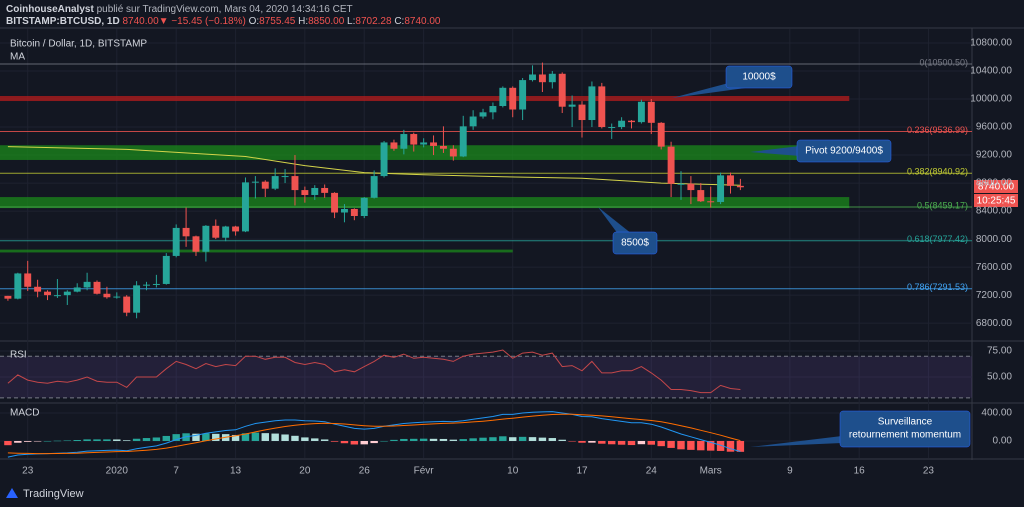  I want to click on price-tag-text: 8740.00, so click(996, 187).